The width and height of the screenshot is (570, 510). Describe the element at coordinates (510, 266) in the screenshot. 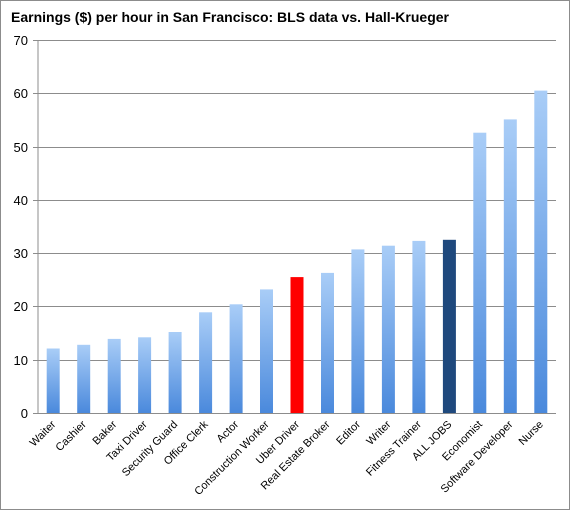

I see `bar-software-developer` at that location.